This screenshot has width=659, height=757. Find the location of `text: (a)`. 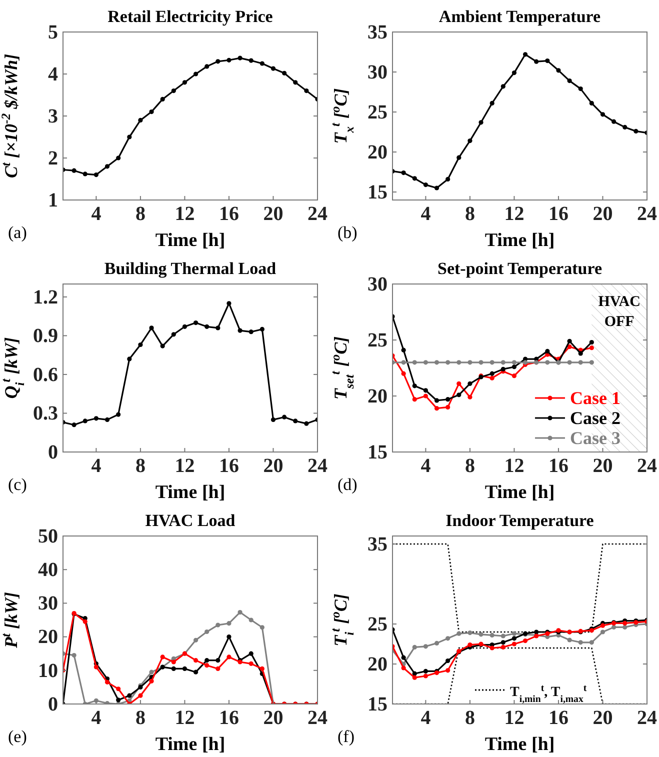

text: (a) is located at coordinates (17, 232).